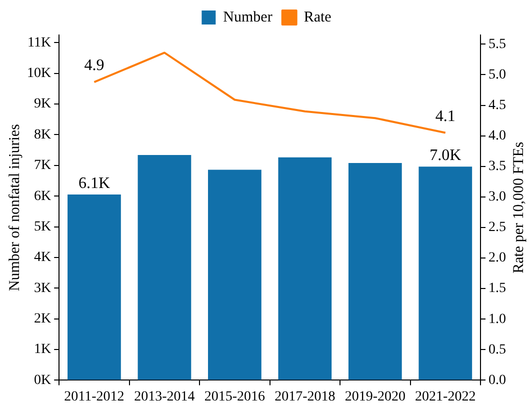 This screenshot has width=531, height=408. I want to click on y2-axis-title: Rate per 10,000 FTEs, so click(518, 208).